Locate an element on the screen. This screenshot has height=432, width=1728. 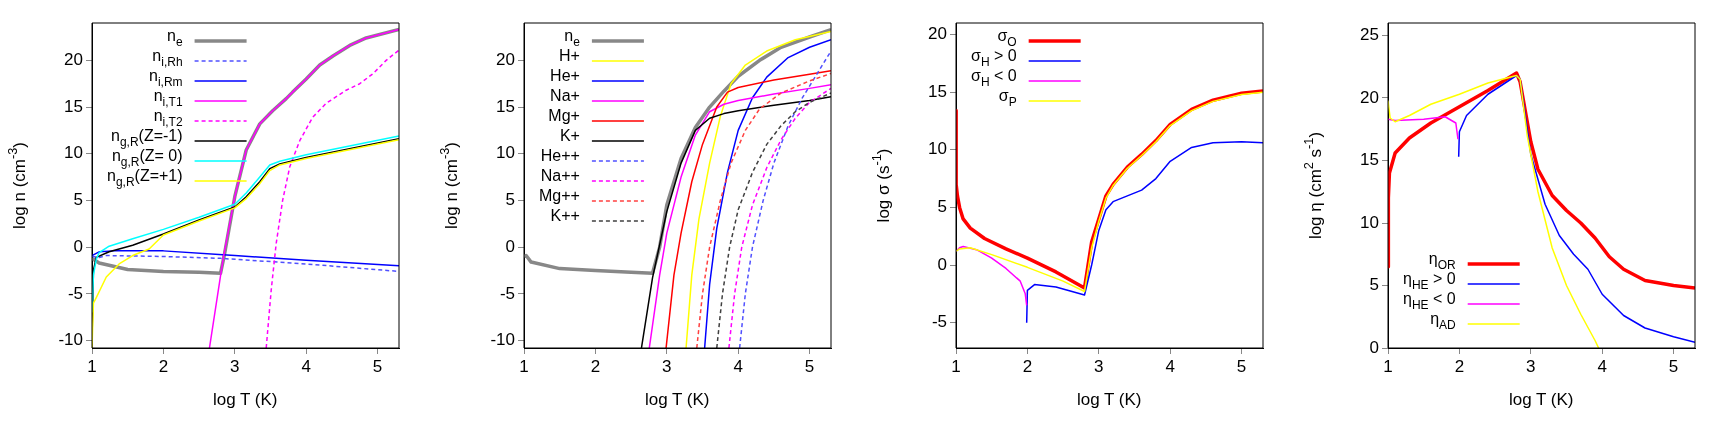
legend-label: K+ is located at coordinates (569, 136).